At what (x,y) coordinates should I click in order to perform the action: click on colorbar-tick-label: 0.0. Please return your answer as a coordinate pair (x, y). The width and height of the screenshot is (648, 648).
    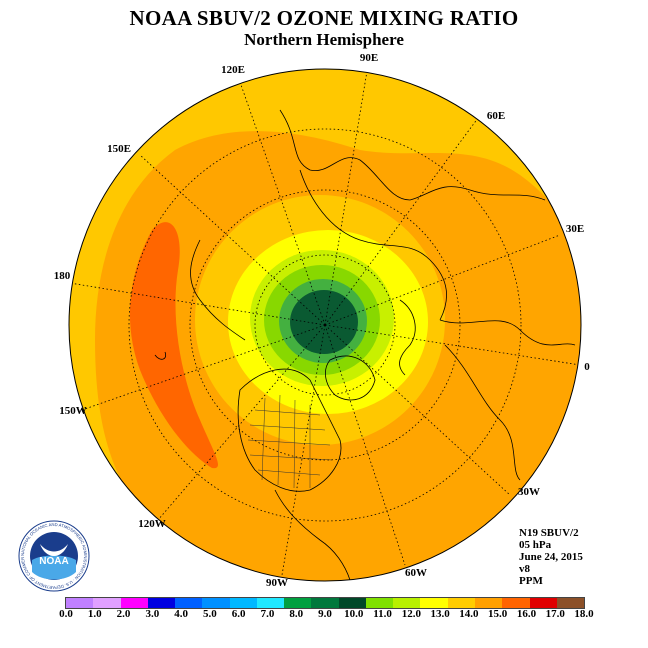
    Looking at the image, I should click on (66, 614).